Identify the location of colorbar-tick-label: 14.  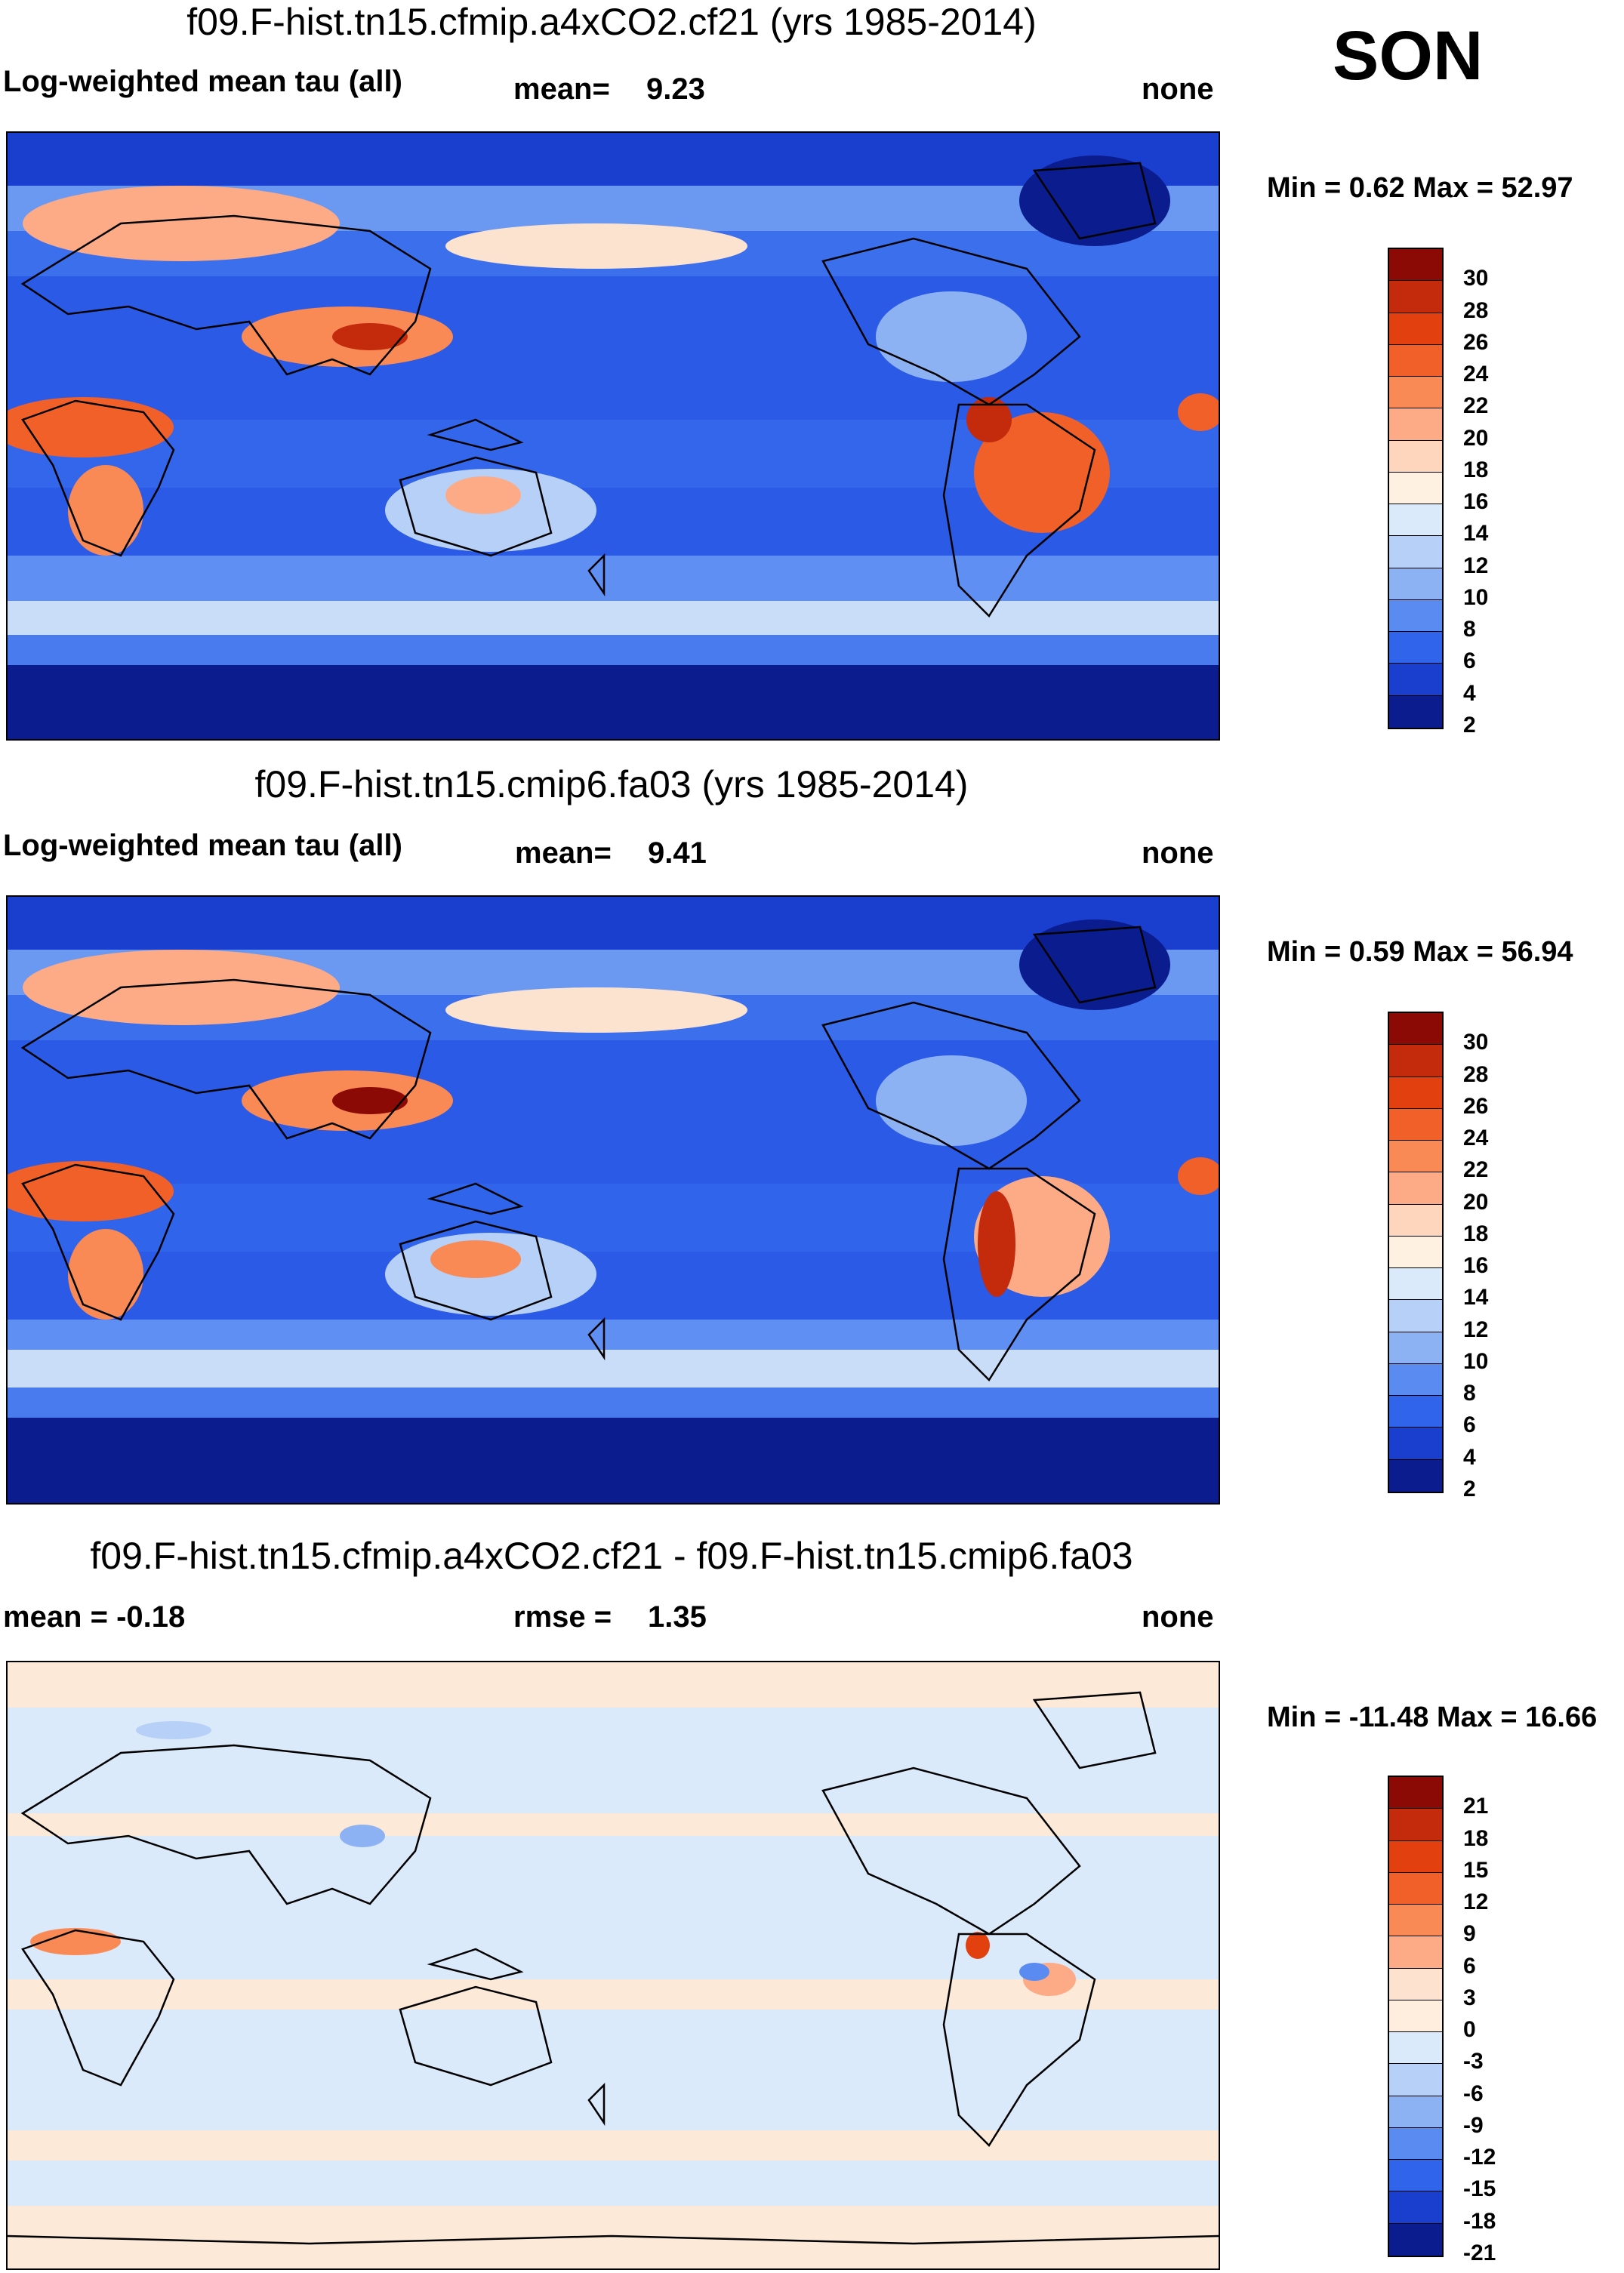
(1476, 1298).